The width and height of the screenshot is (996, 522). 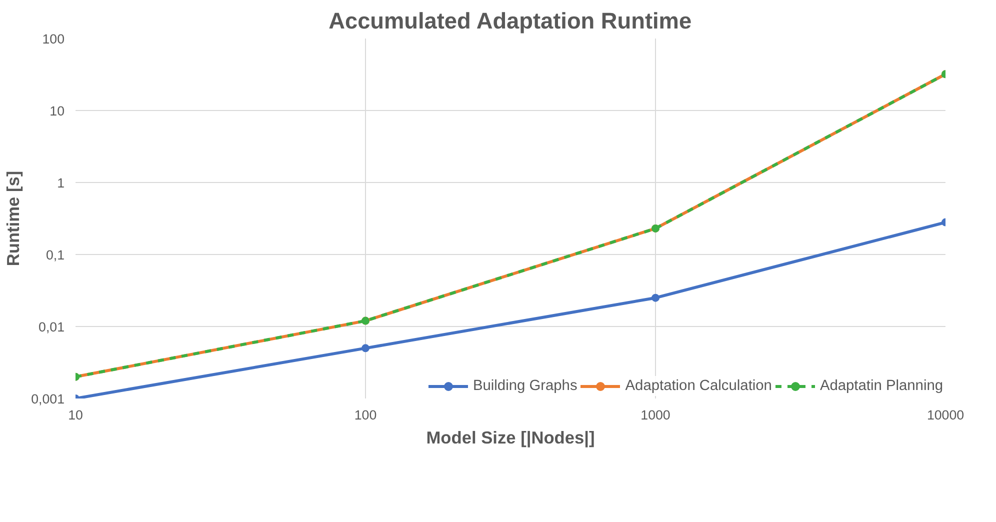 What do you see at coordinates (510, 21) in the screenshot?
I see `chart-title: Accumulated Adaptation Runtime` at bounding box center [510, 21].